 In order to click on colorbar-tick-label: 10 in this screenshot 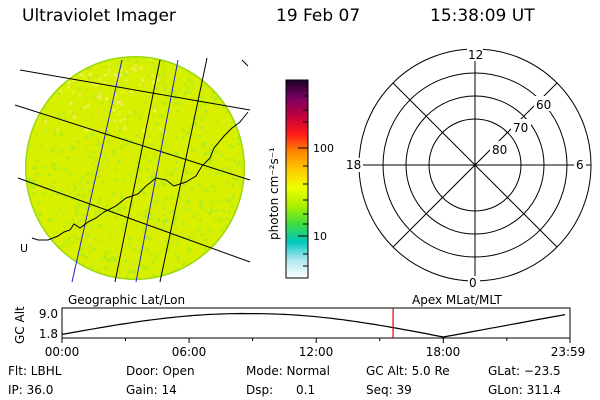, I will do `click(320, 236)`.